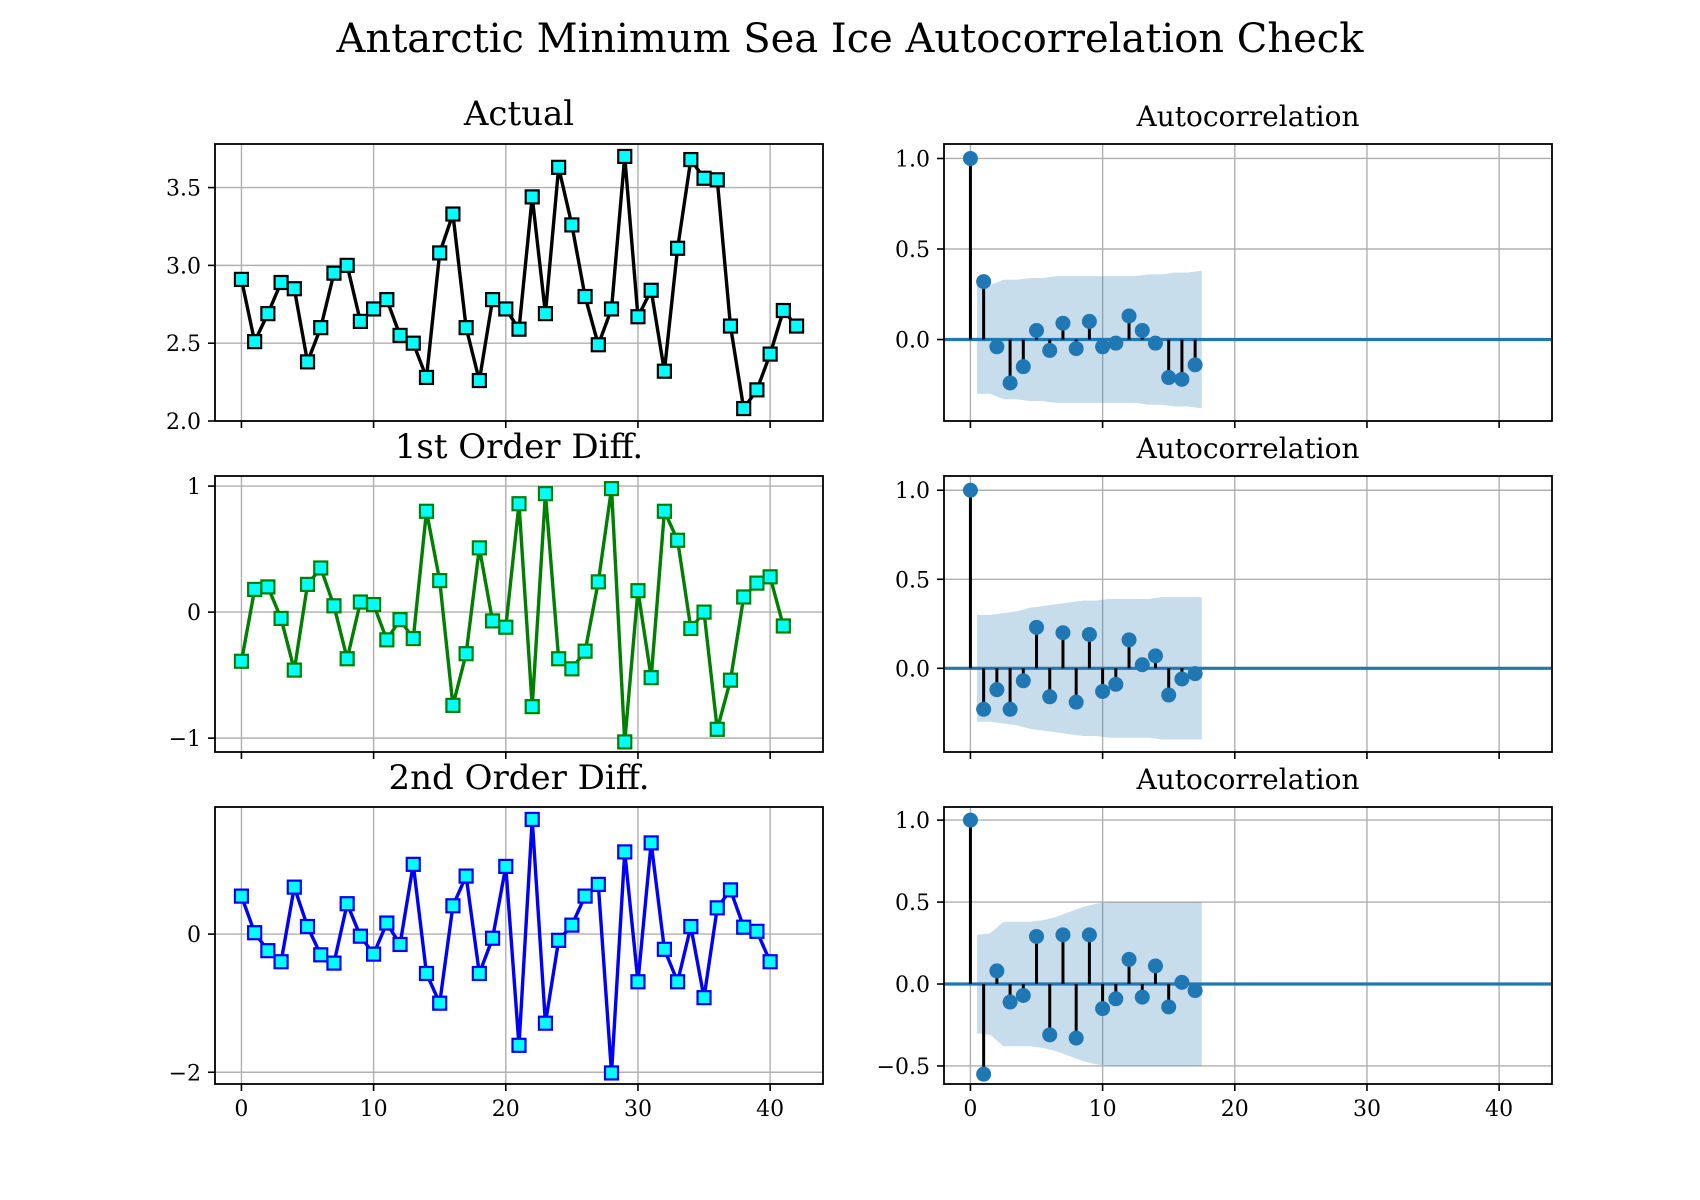 This screenshot has width=1700, height=1200. Describe the element at coordinates (1248, 448) in the screenshot. I see `subplot-title: Autocorrelation` at that location.